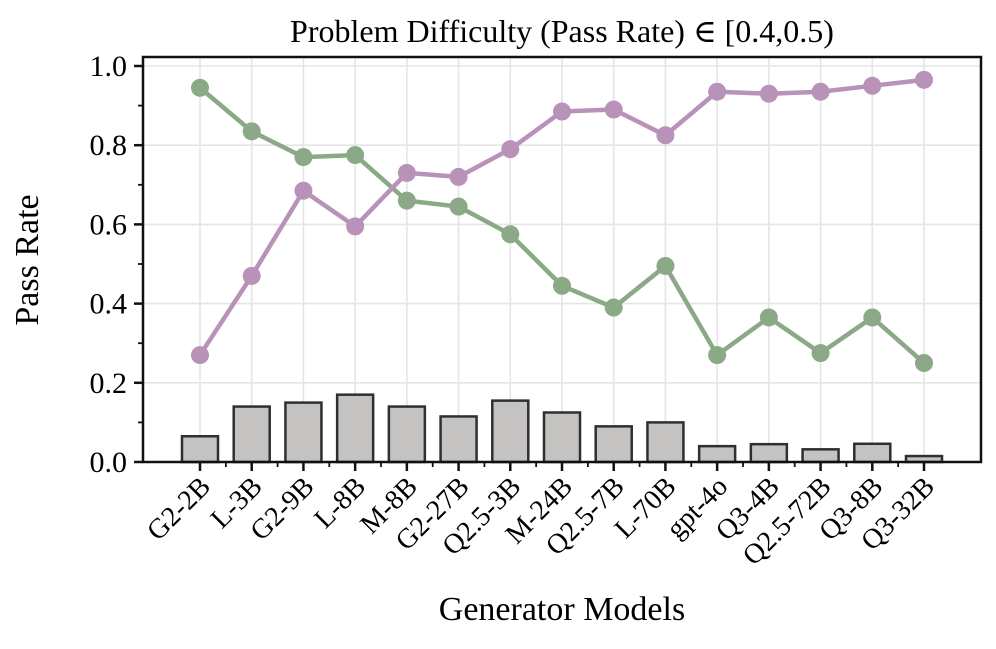  Describe the element at coordinates (717, 454) in the screenshot. I see `bar-gpt-4o` at that location.